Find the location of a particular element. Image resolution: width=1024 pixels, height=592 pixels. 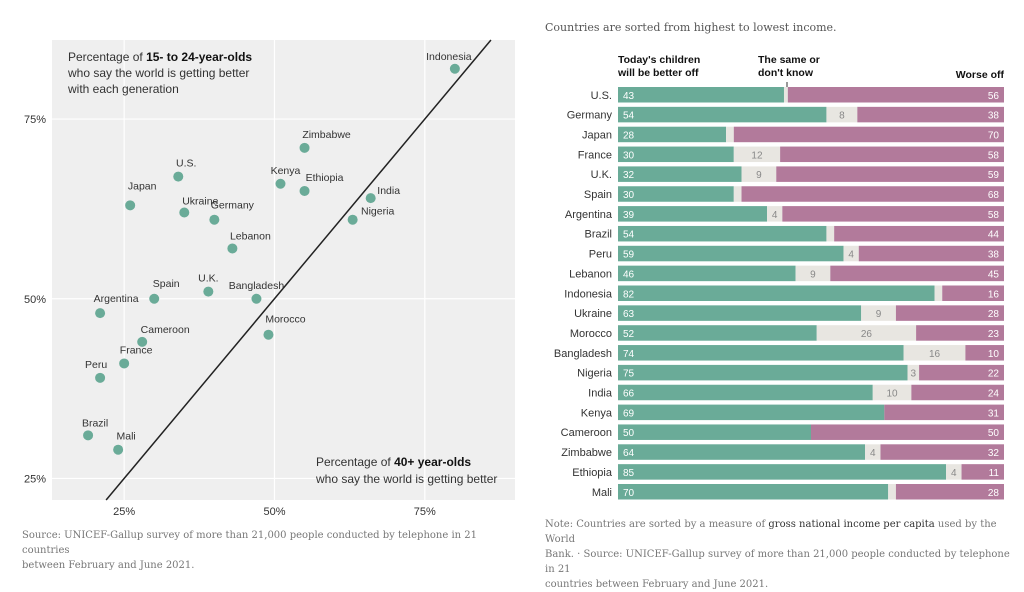

bar-row: Nigeria 75 3 22 is located at coordinates (790, 372).